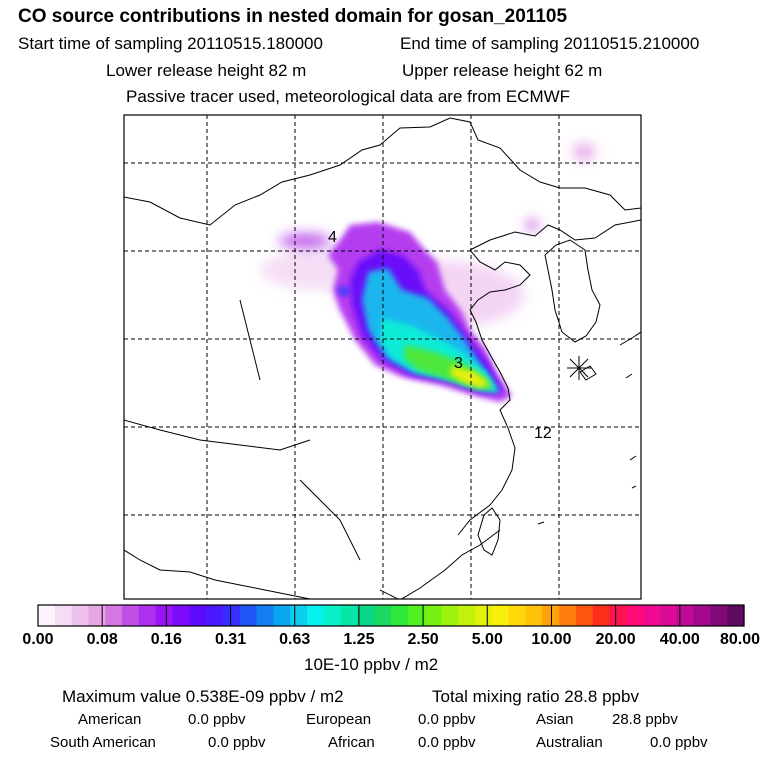 The image size is (768, 768). I want to click on asterisk-marker, so click(579, 368).